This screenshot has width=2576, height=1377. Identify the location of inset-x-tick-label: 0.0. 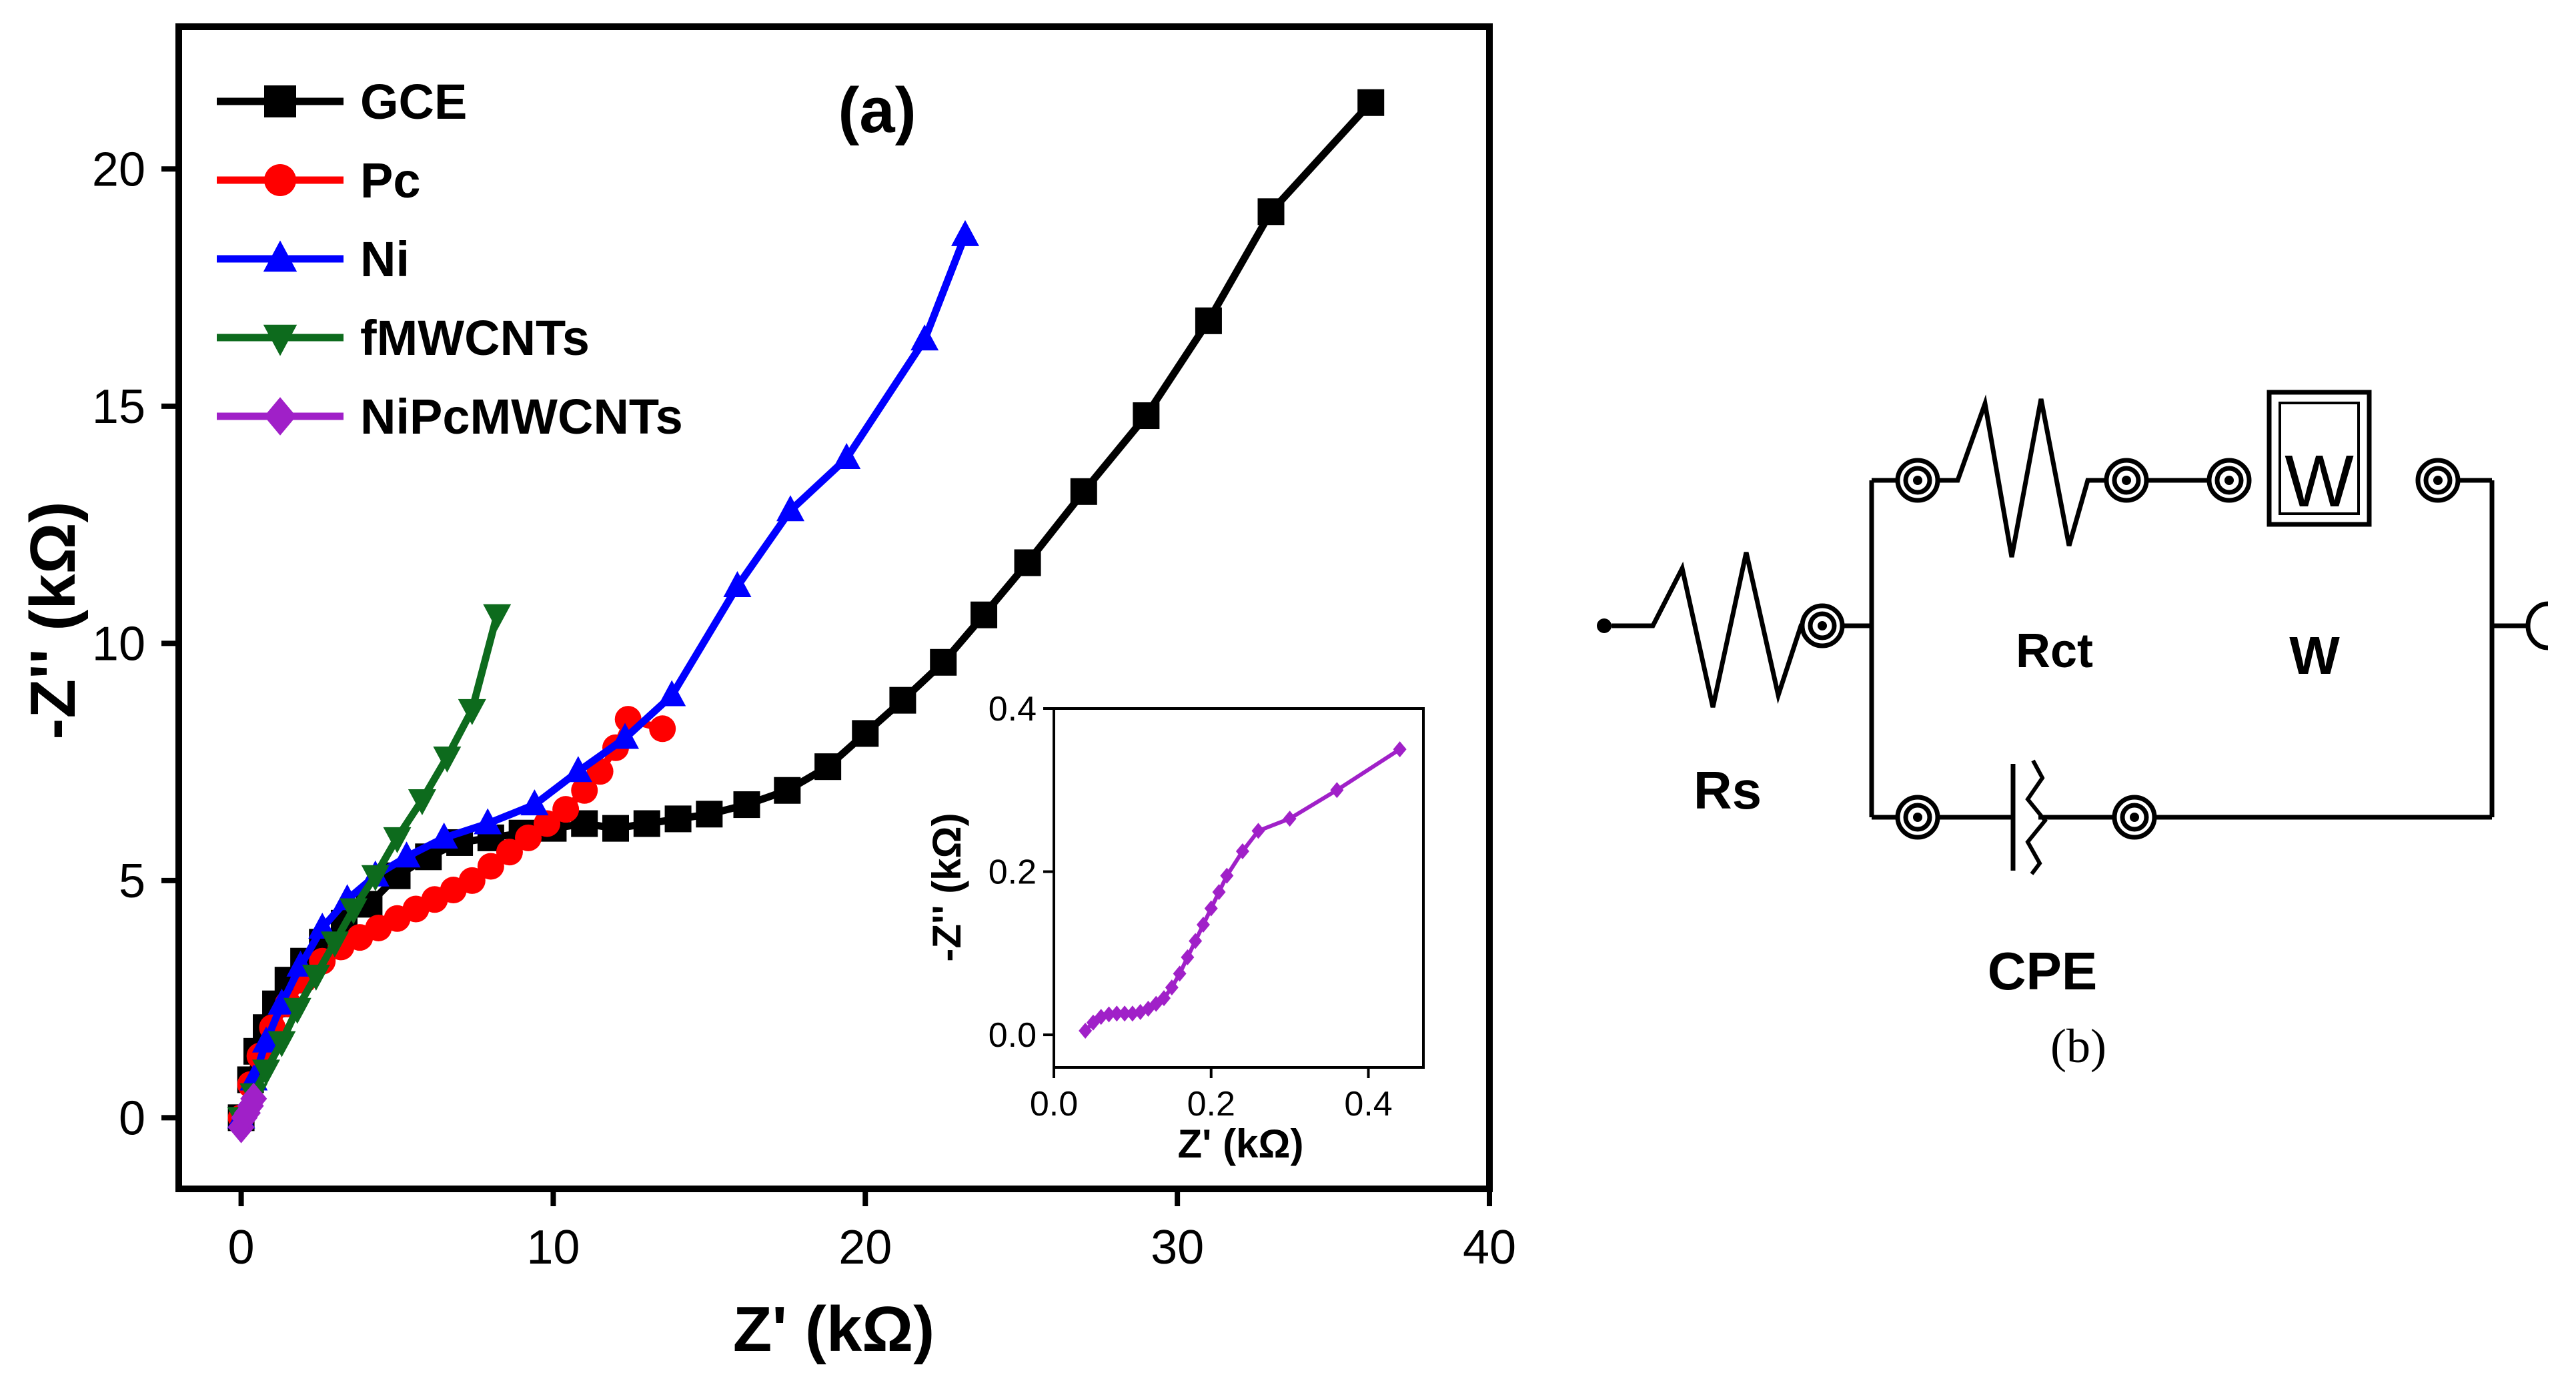
(1054, 1104).